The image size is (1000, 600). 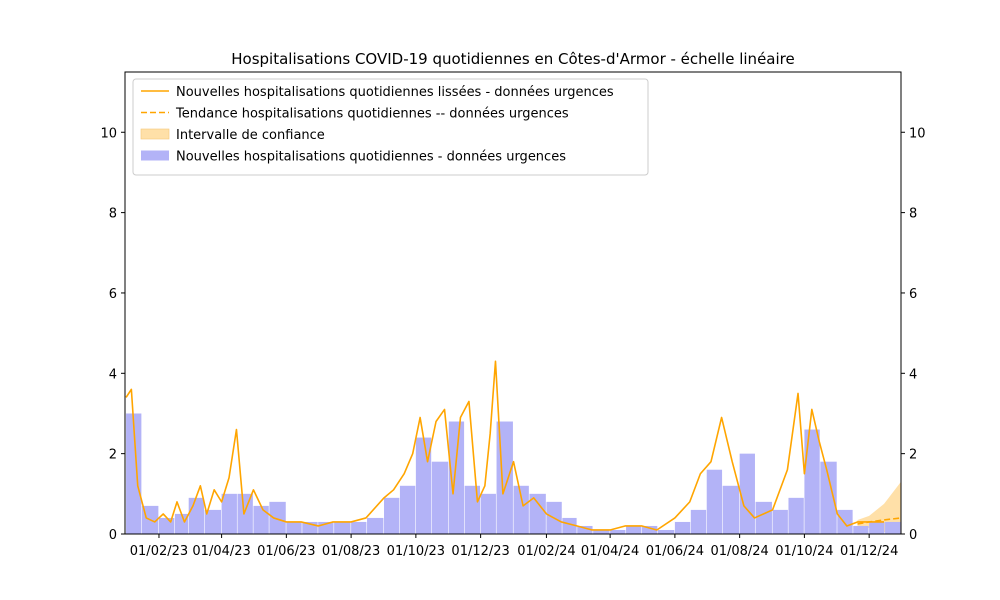 I want to click on legend-box, so click(x=390, y=127).